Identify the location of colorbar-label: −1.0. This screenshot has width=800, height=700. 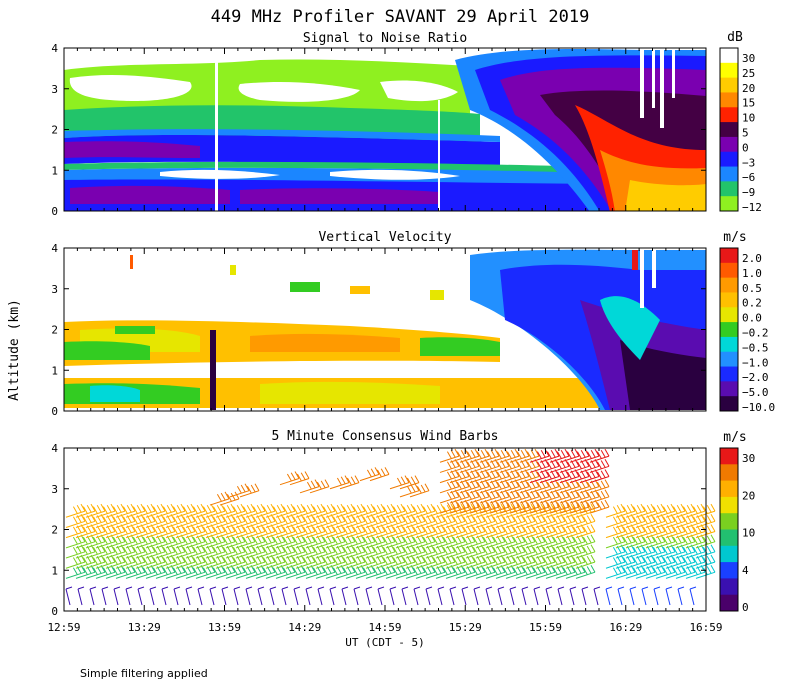
(755, 362).